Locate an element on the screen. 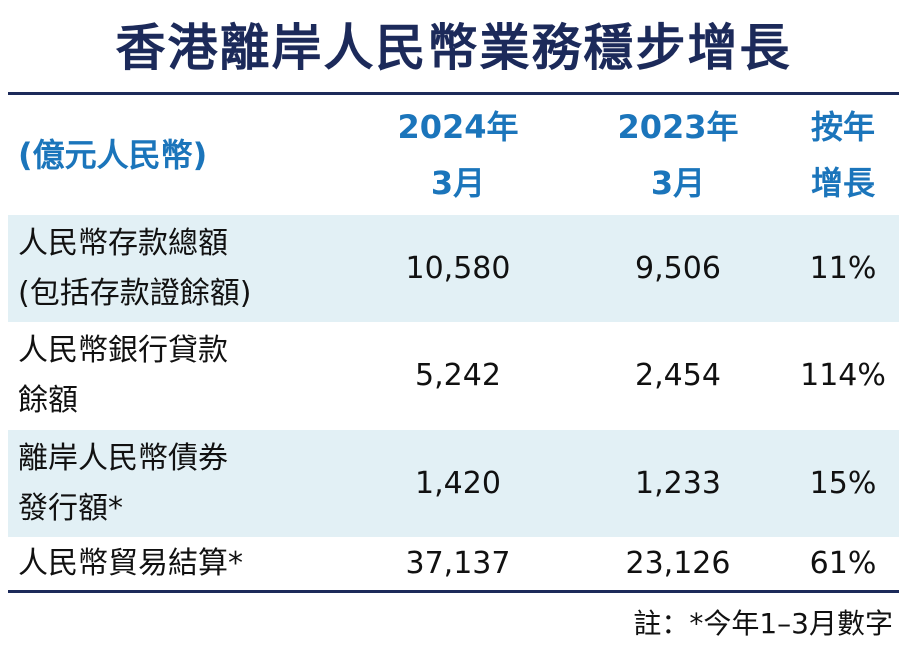 The image size is (907, 656). table-cell: 5,242 is located at coordinates (458, 376).